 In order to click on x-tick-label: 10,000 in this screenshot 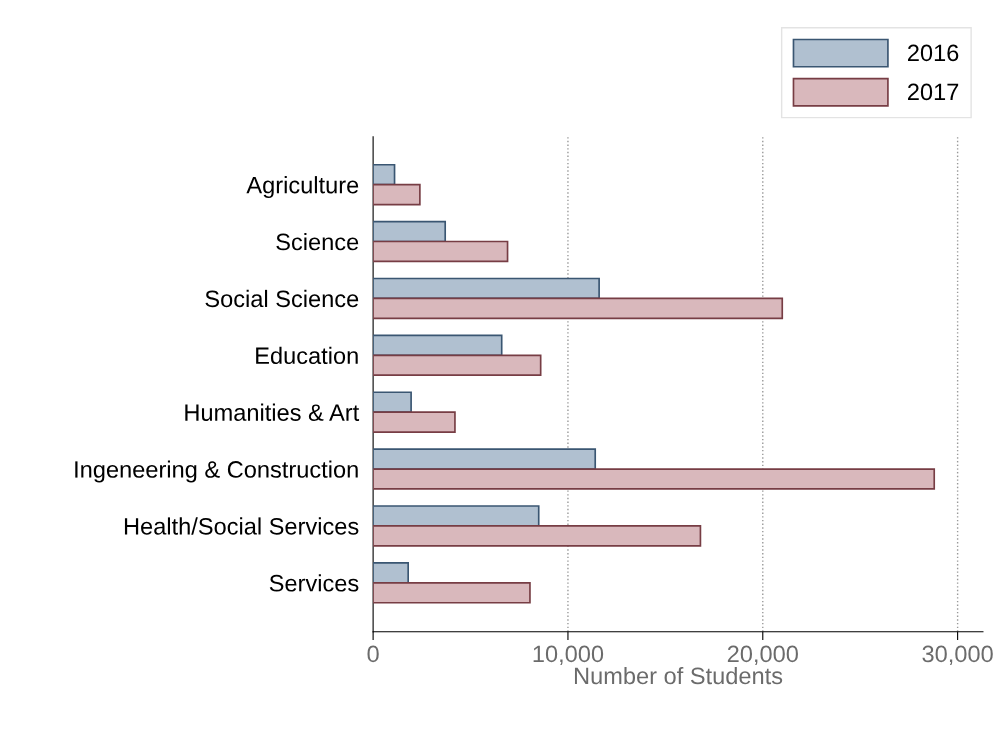, I will do `click(568, 655)`.